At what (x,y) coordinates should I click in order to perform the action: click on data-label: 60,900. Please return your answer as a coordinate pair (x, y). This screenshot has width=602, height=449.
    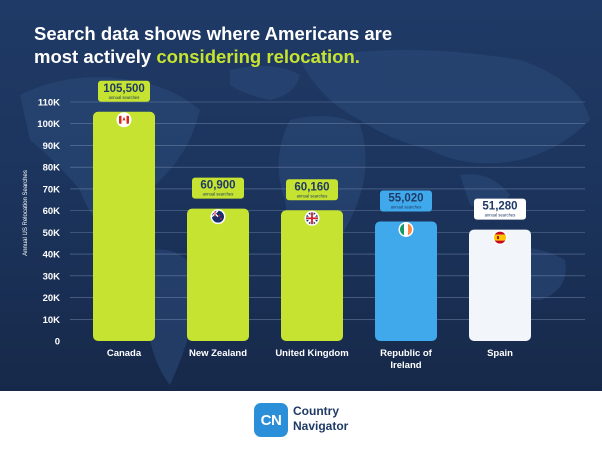
    Looking at the image, I should click on (217, 186).